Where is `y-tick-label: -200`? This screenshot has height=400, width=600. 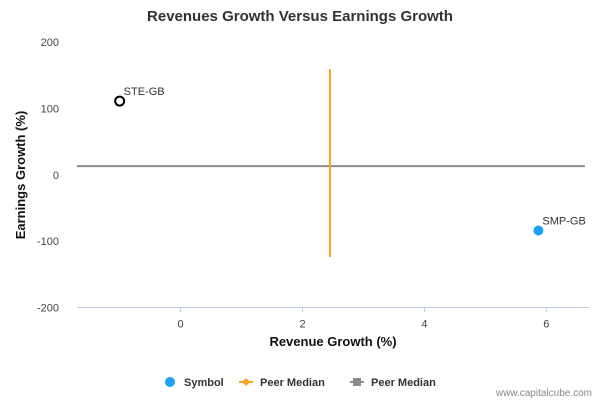
y-tick-label: -200 is located at coordinates (48, 309).